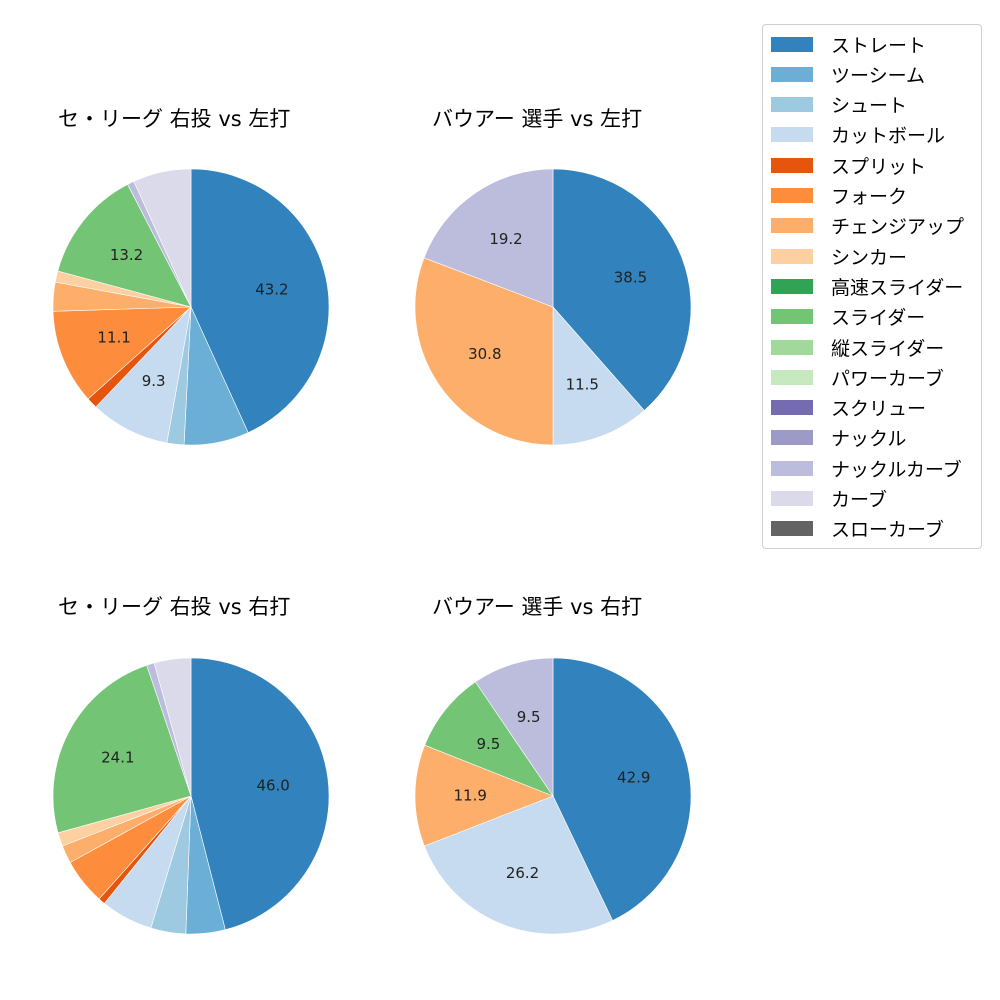 Image resolution: width=1000 pixels, height=1000 pixels. What do you see at coordinates (879, 166) in the screenshot?
I see `legend-label: スプリット` at bounding box center [879, 166].